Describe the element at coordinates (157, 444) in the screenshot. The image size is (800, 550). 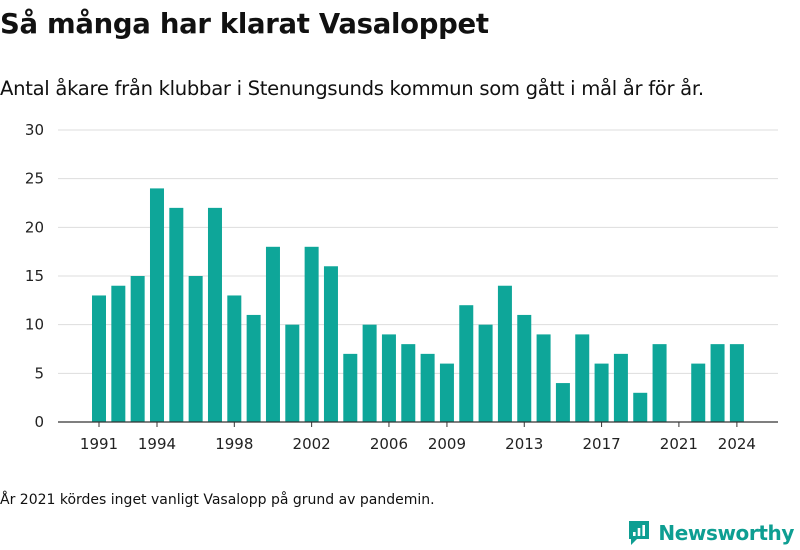
I see `x-tick-label: 1994` at that location.